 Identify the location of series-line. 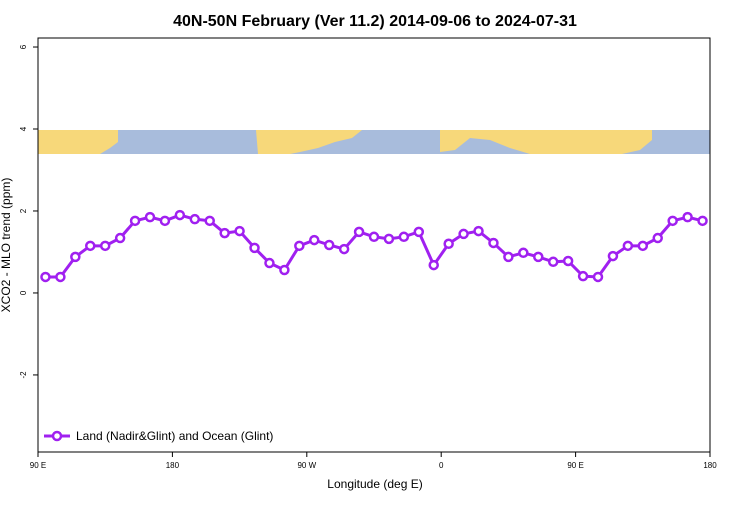
(374, 246).